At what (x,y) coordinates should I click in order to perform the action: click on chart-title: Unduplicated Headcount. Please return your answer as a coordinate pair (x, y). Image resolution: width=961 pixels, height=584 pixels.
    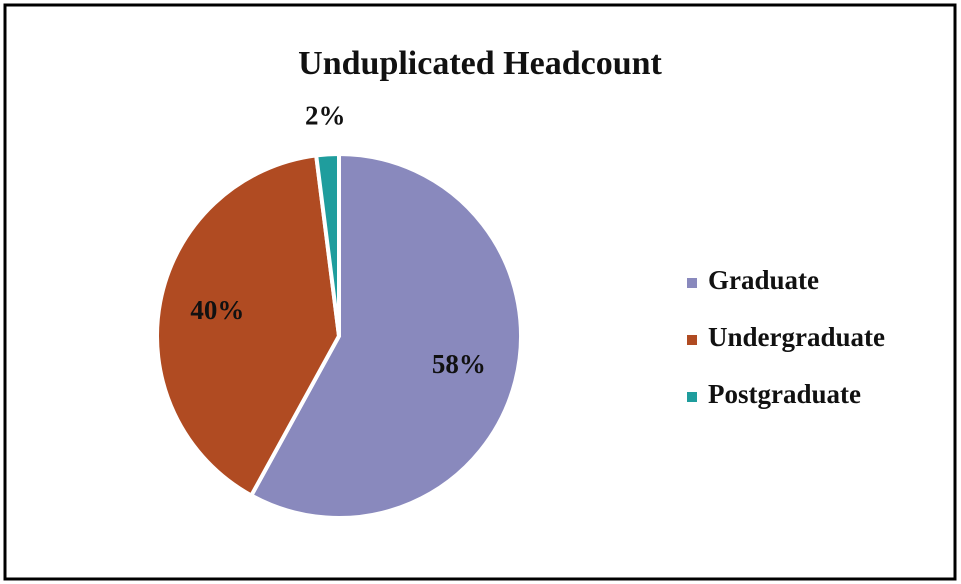
    Looking at the image, I should click on (480, 63).